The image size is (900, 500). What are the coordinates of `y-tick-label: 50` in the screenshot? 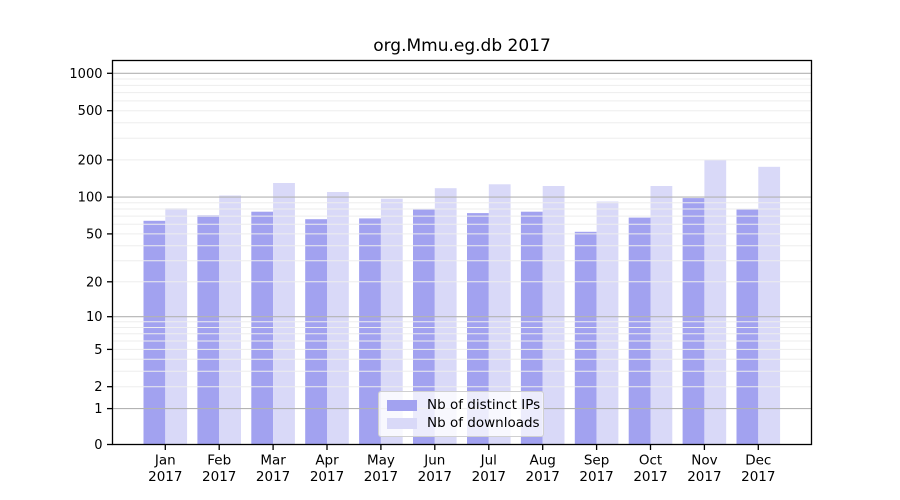 It's located at (94, 234).